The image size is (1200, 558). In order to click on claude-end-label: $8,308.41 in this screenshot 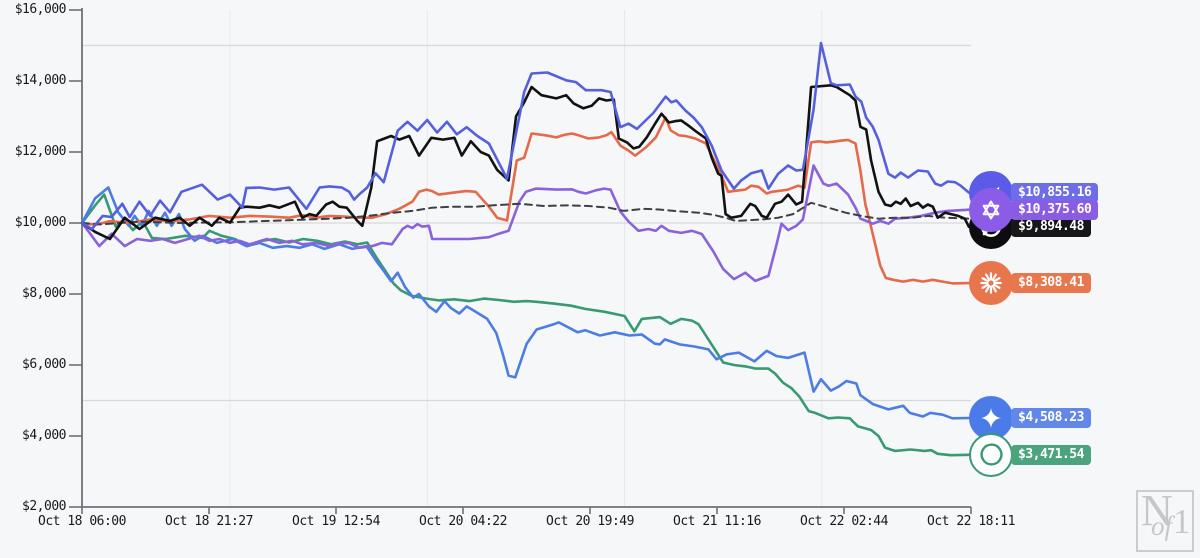, I will do `click(1030, 283)`.